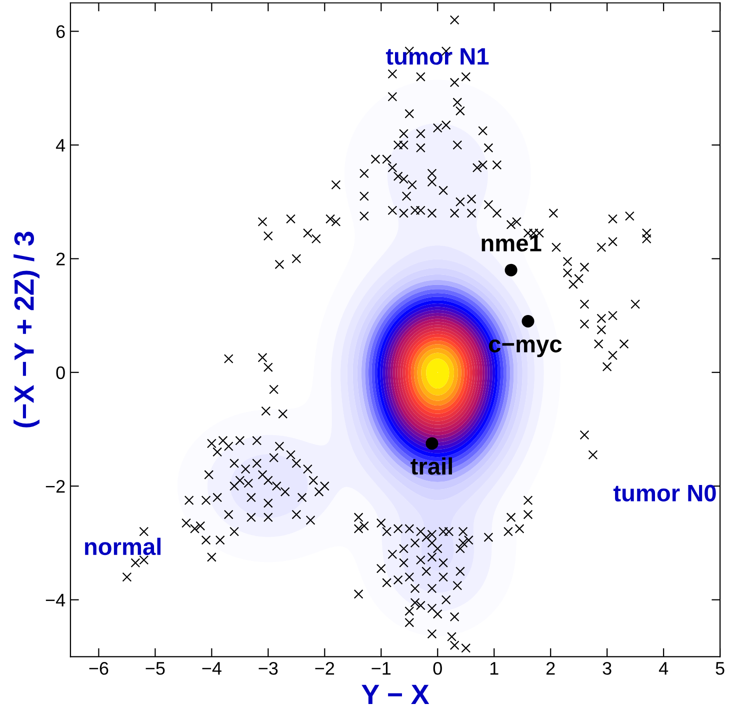 Image resolution: width=734 pixels, height=720 pixels. Describe the element at coordinates (396, 694) in the screenshot. I see `x-axis-title: Y − X` at that location.